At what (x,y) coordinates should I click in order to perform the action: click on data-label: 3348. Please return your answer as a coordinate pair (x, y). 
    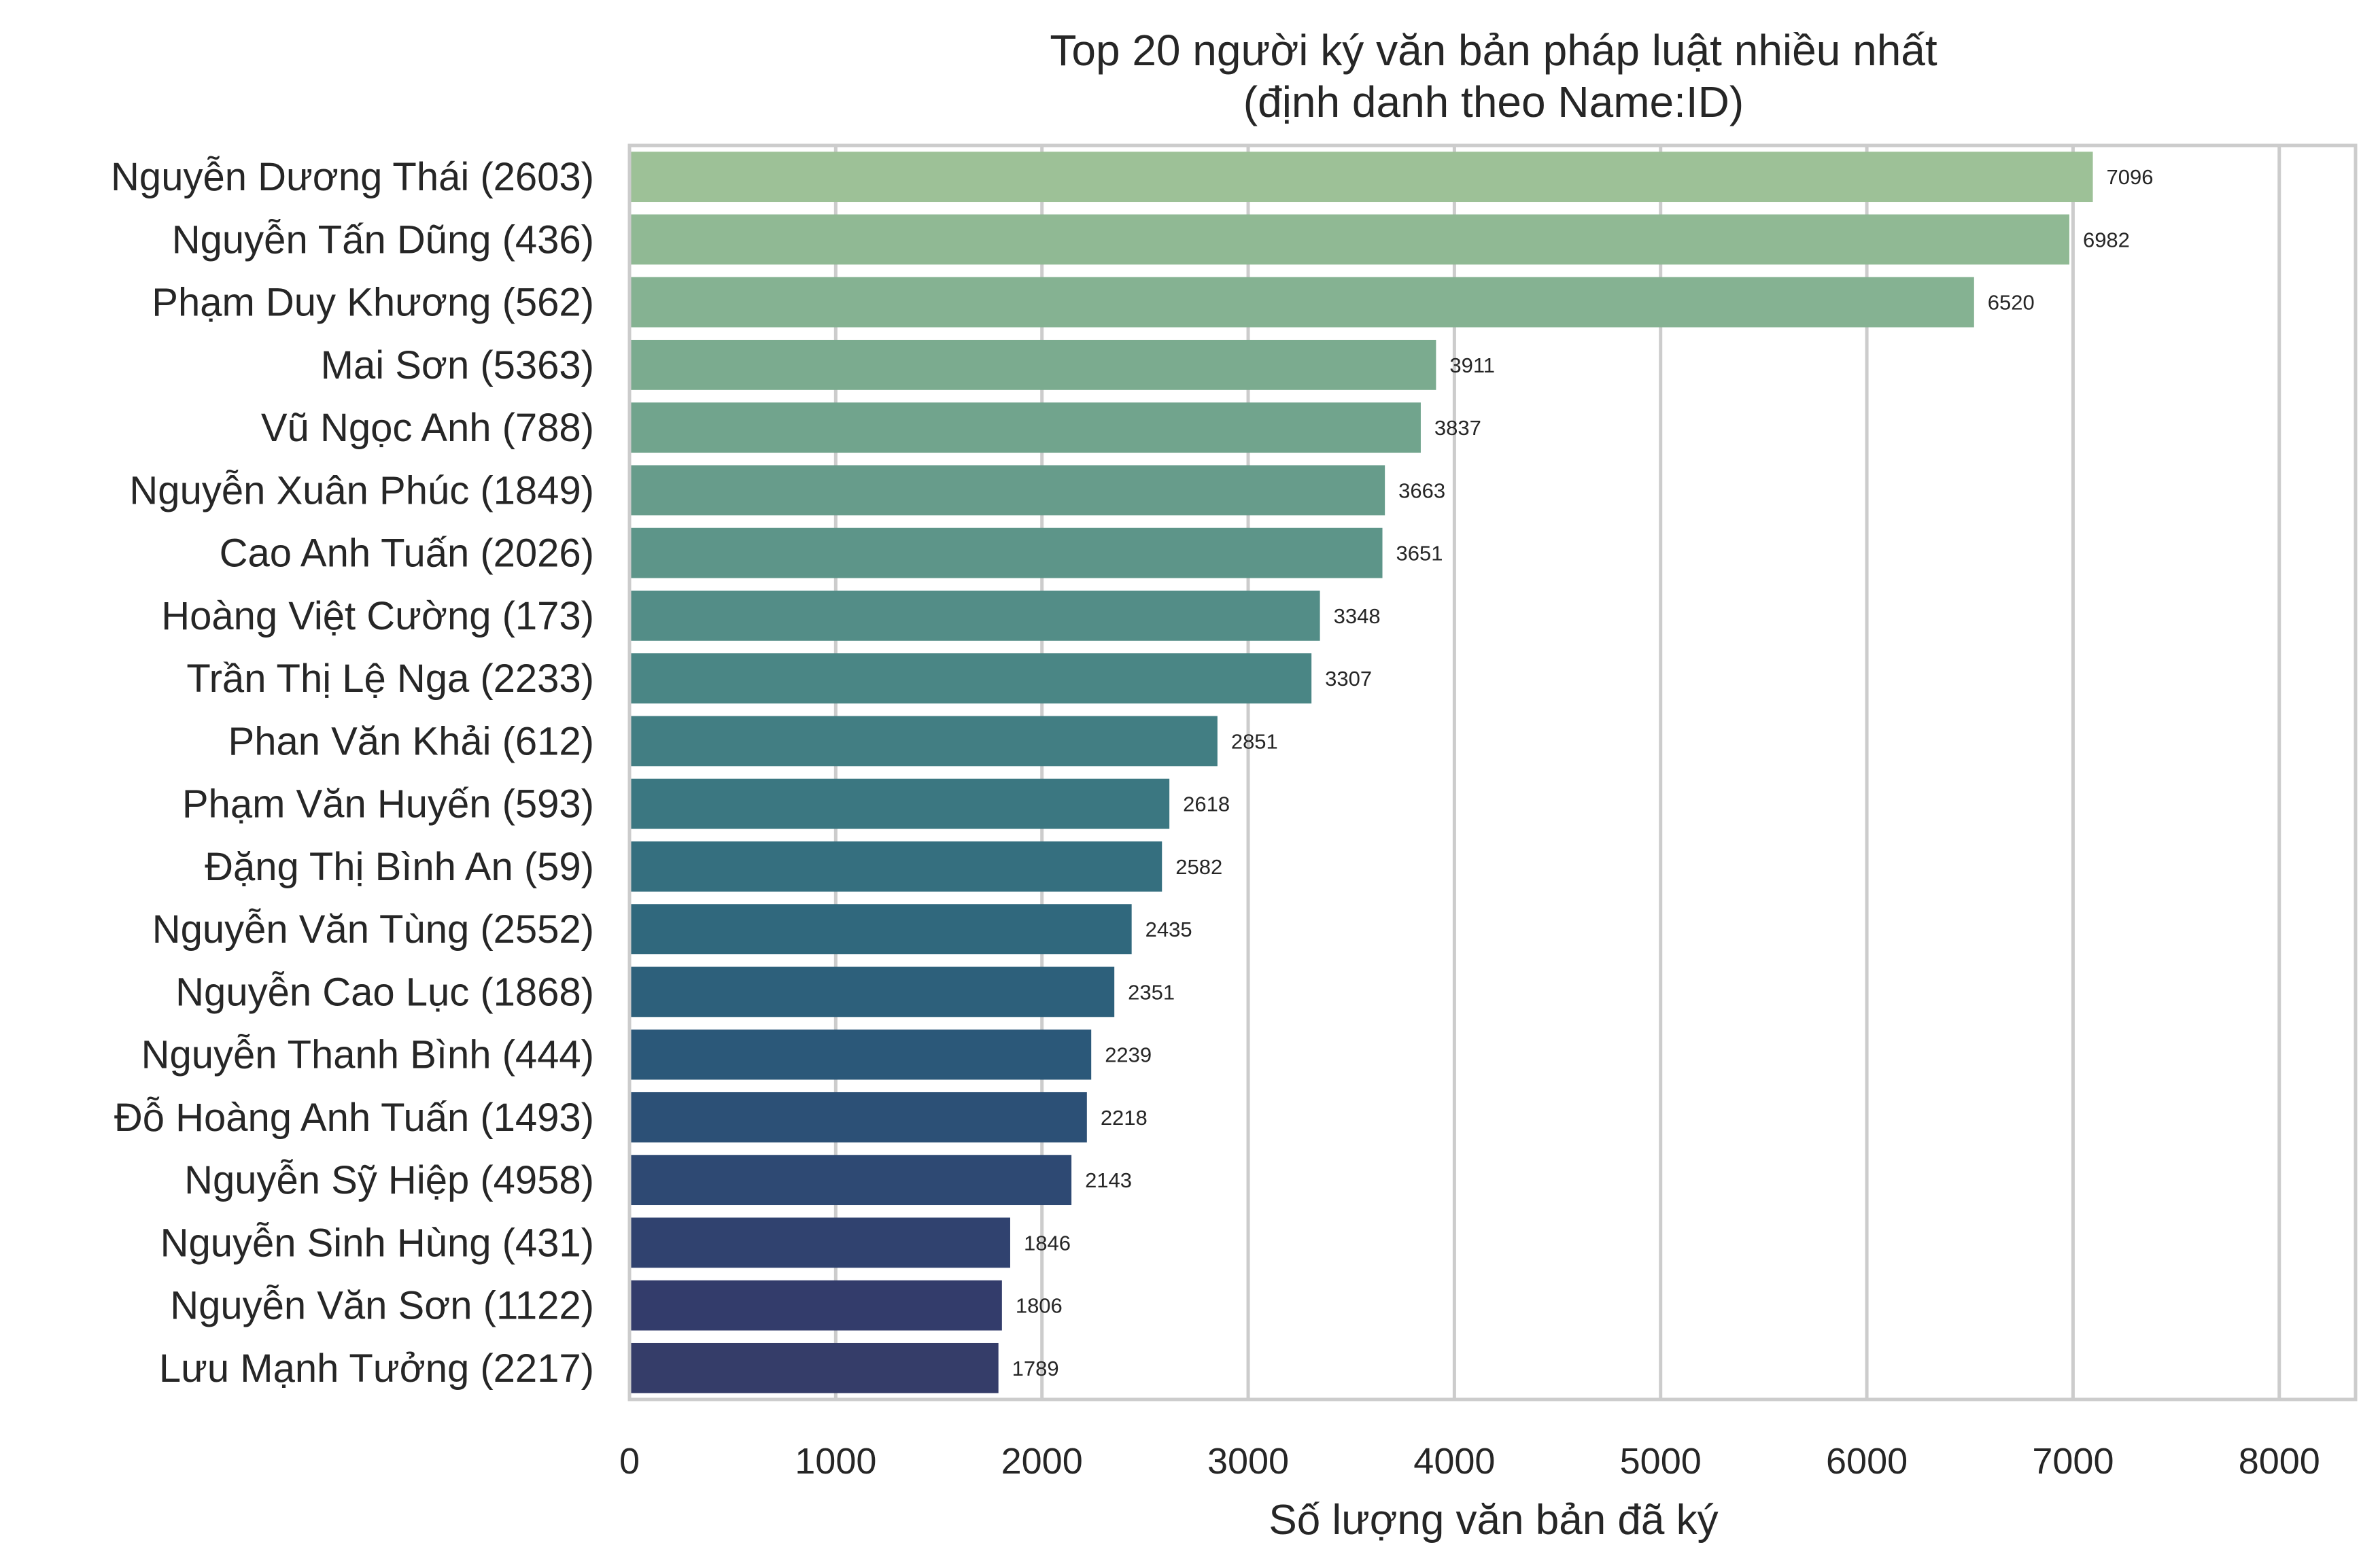
    Looking at the image, I should click on (1357, 616).